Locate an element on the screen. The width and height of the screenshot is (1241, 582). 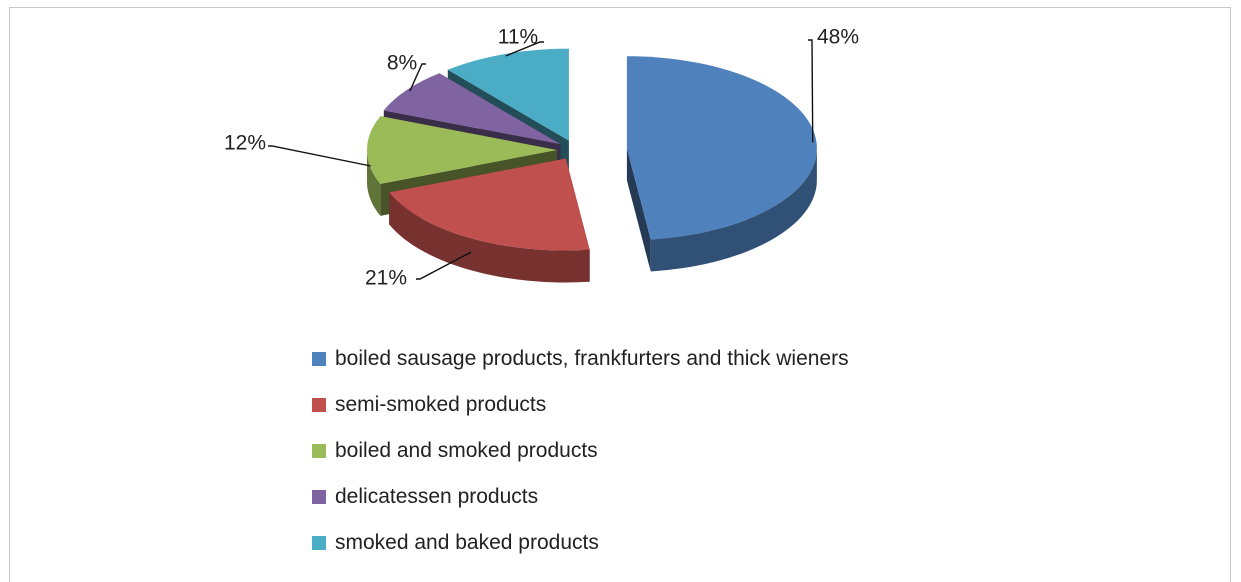
legend-item: smoked and baked products is located at coordinates (580, 543).